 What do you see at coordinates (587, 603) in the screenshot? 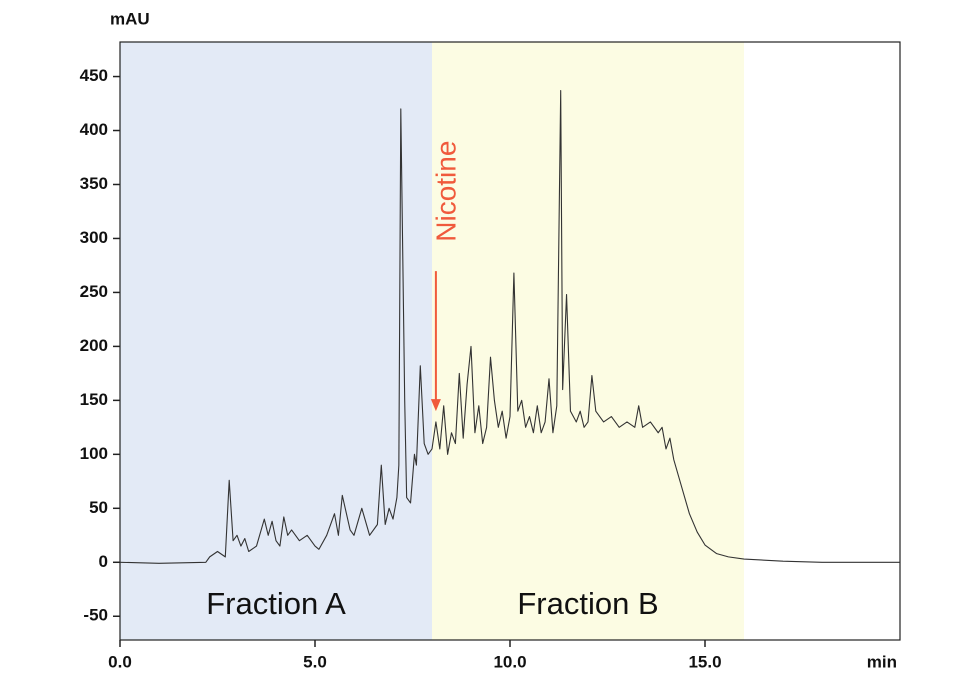
I see `fraction-label: Fraction B` at bounding box center [587, 603].